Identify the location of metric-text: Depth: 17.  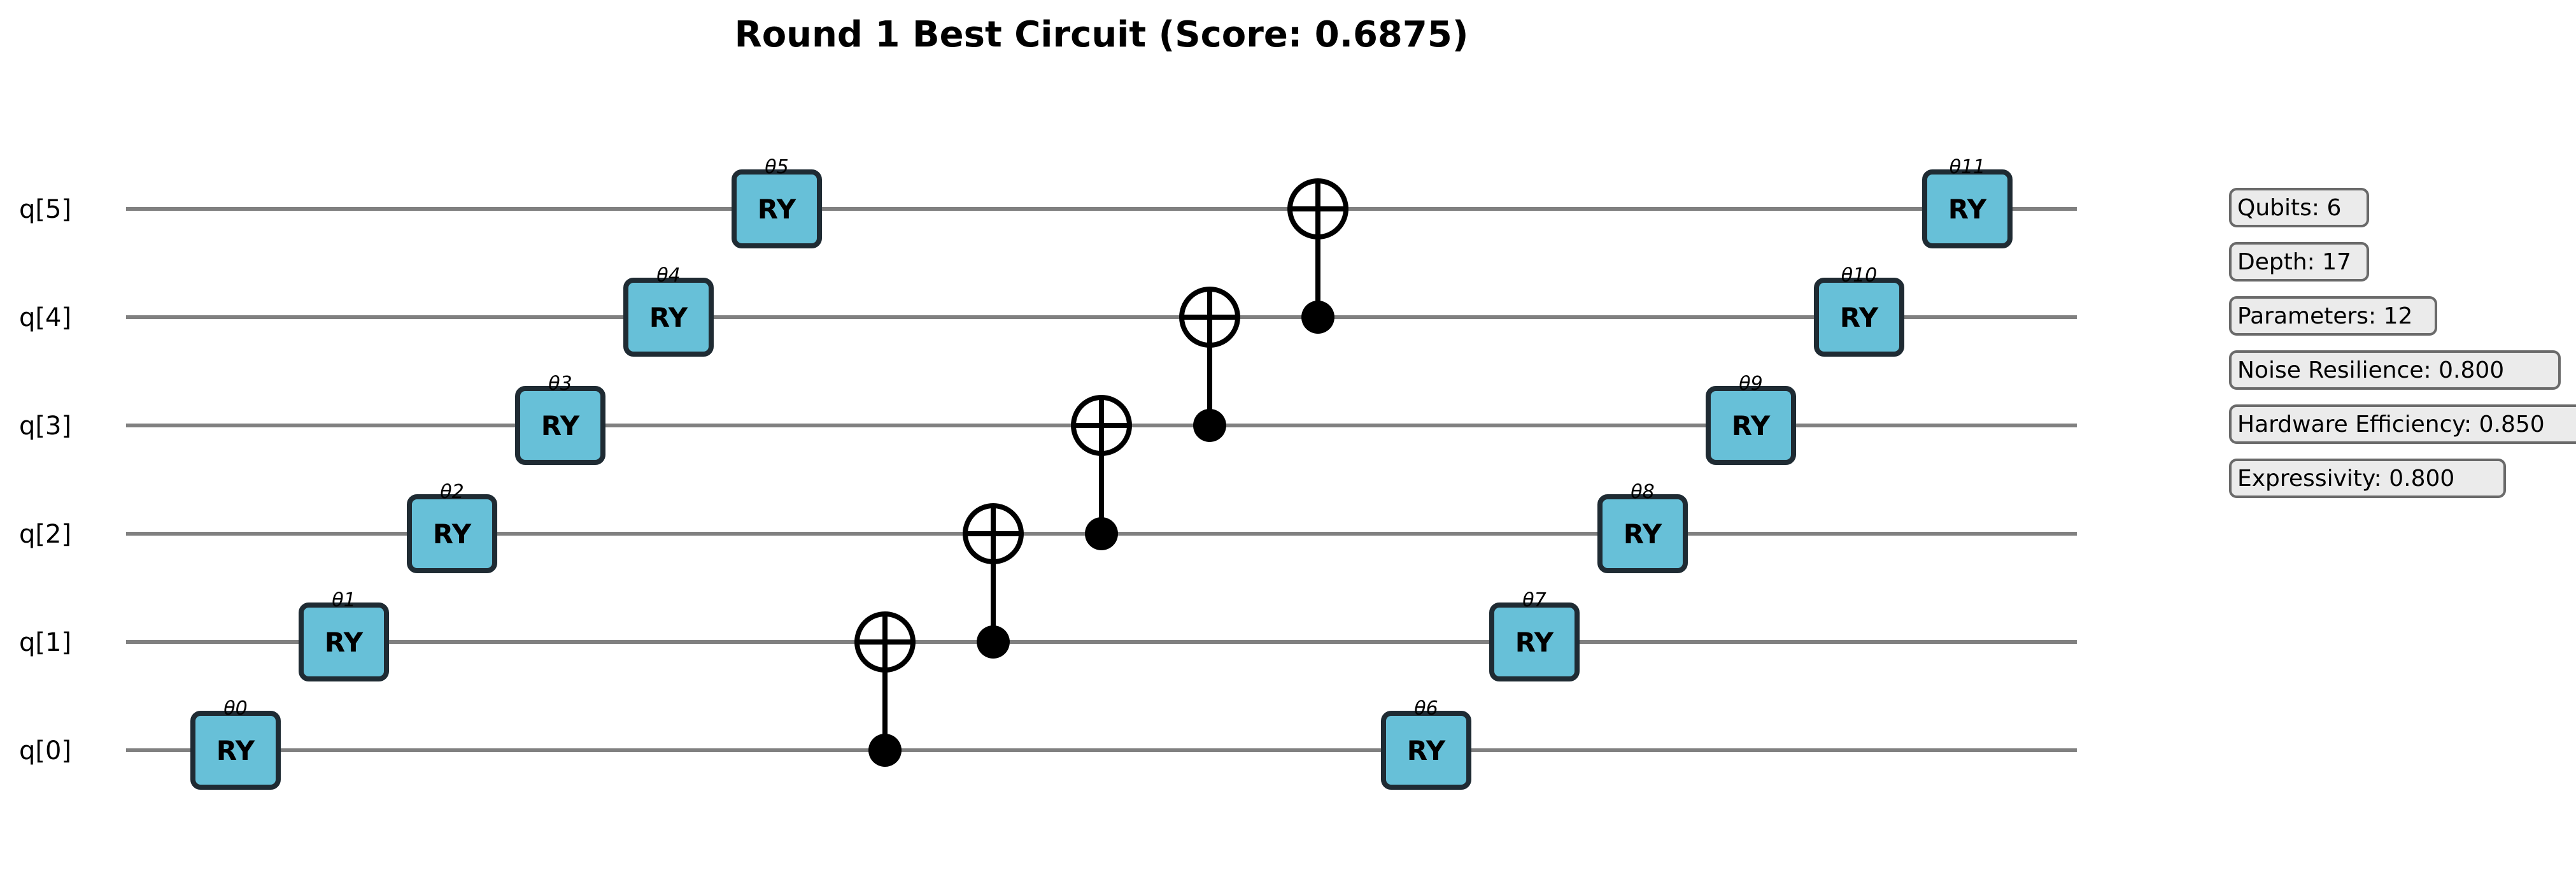
(2294, 262).